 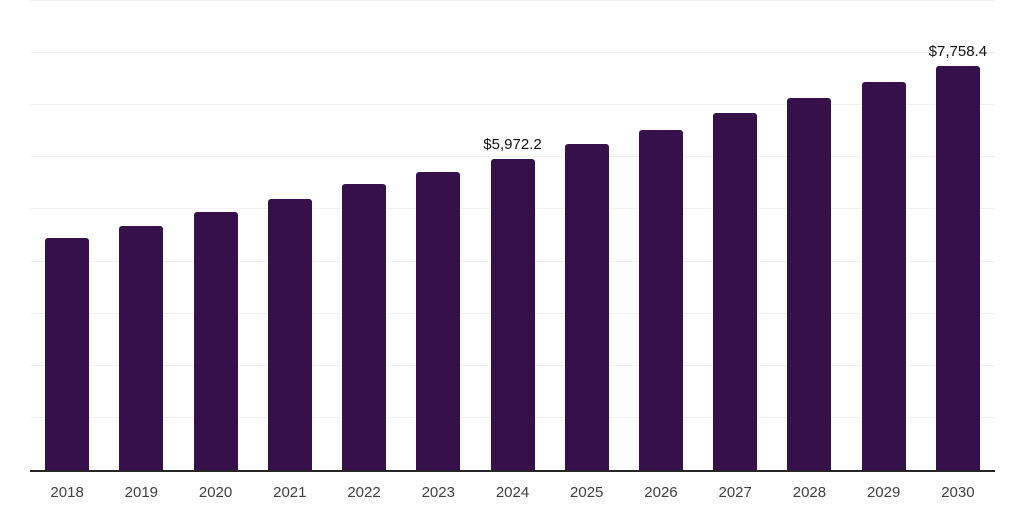 I want to click on x-tick-2022: 2022, so click(x=364, y=492).